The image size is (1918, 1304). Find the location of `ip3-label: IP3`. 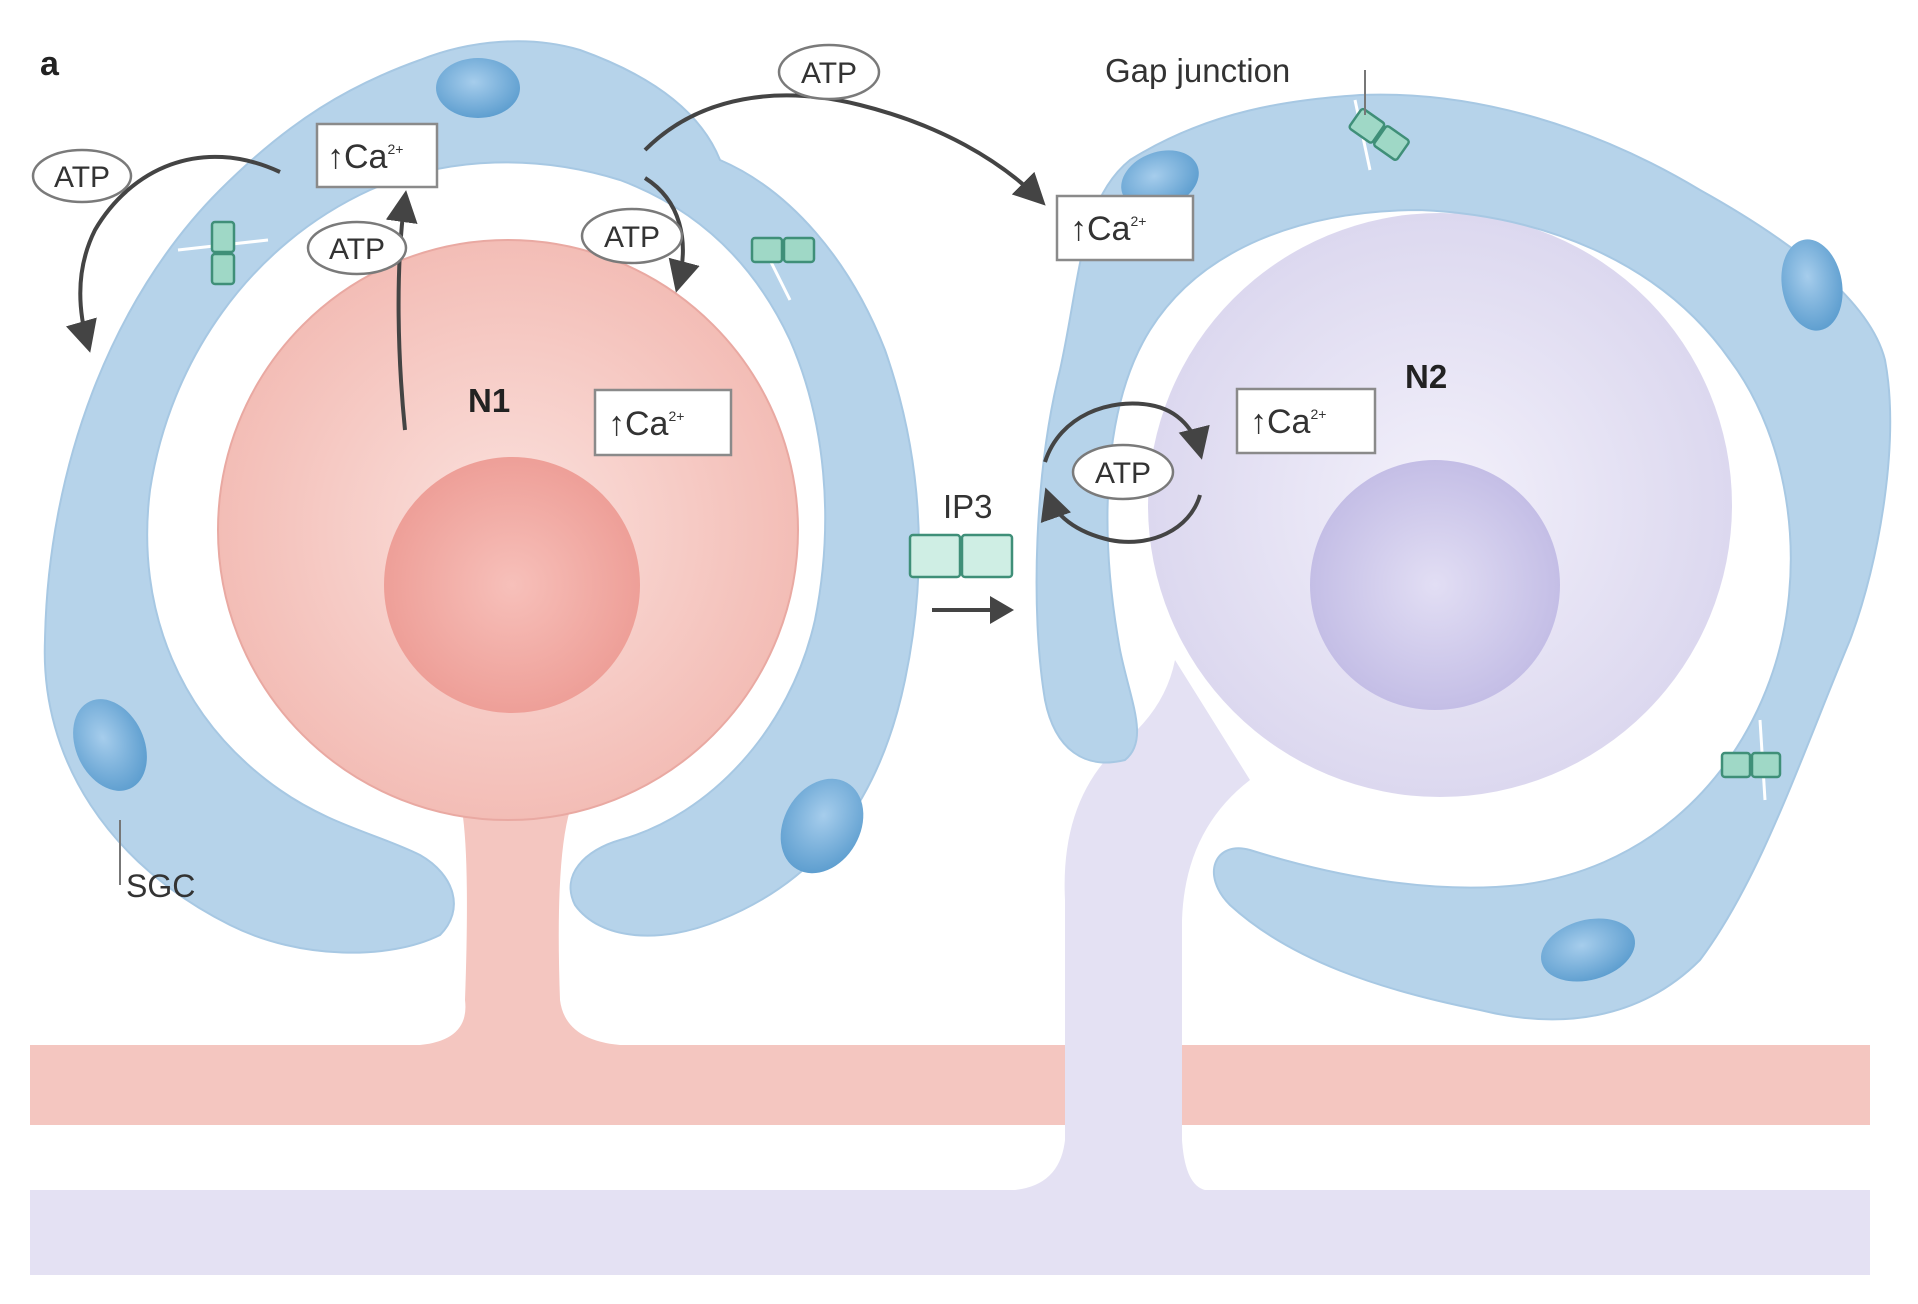

ip3-label: IP3 is located at coordinates (968, 506).